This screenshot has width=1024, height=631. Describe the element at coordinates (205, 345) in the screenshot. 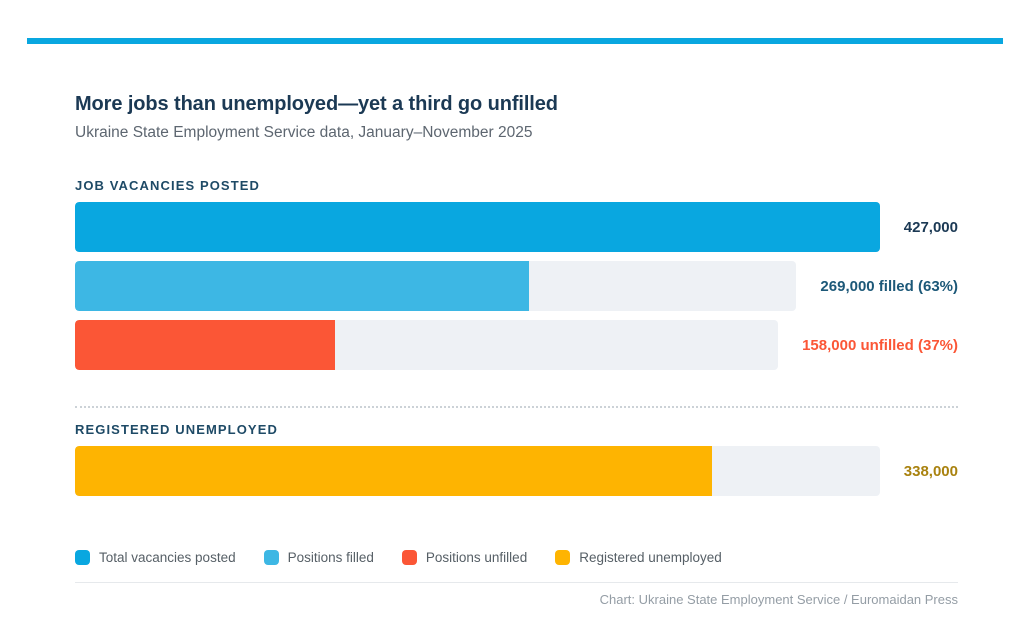

I see `bar-fill-positions-unfilled` at that location.